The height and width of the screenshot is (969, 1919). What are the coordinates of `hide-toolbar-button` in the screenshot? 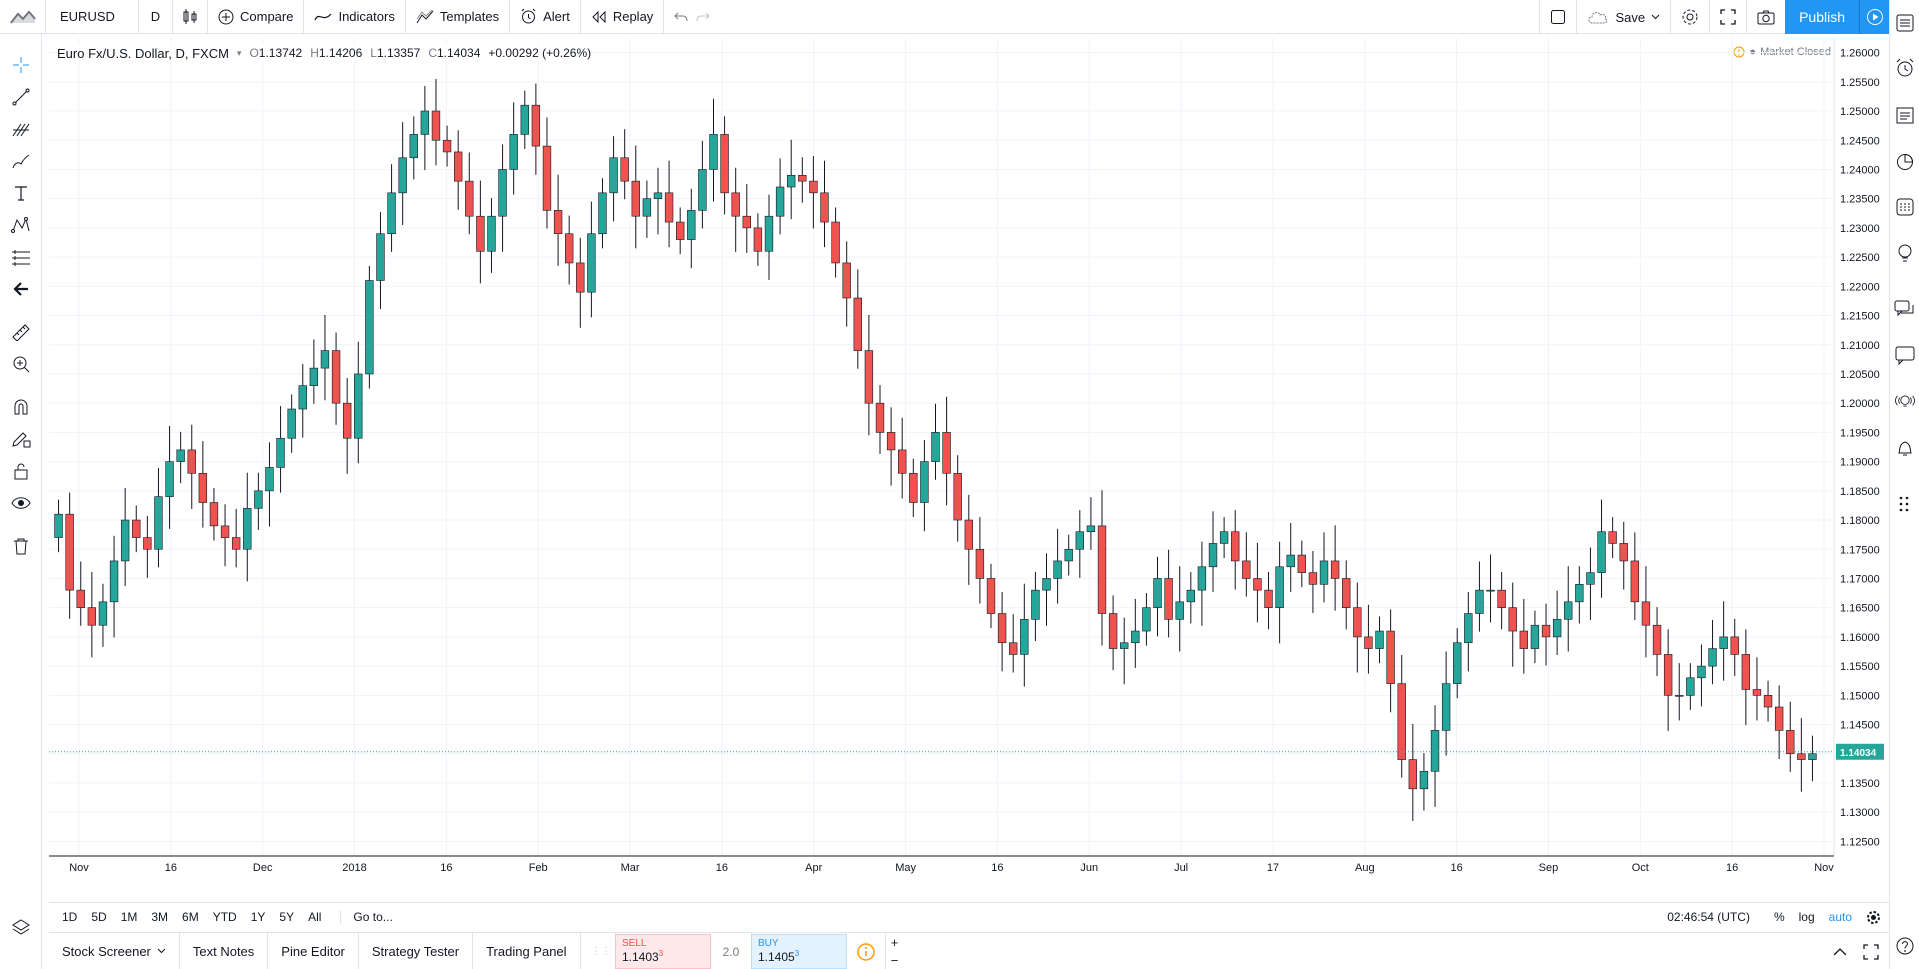 It's located at (21, 289).